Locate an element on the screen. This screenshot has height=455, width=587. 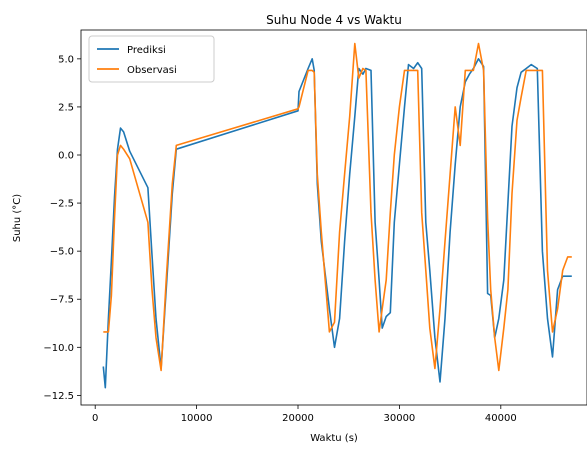
legend-label-2: Observasi is located at coordinates (152, 70).